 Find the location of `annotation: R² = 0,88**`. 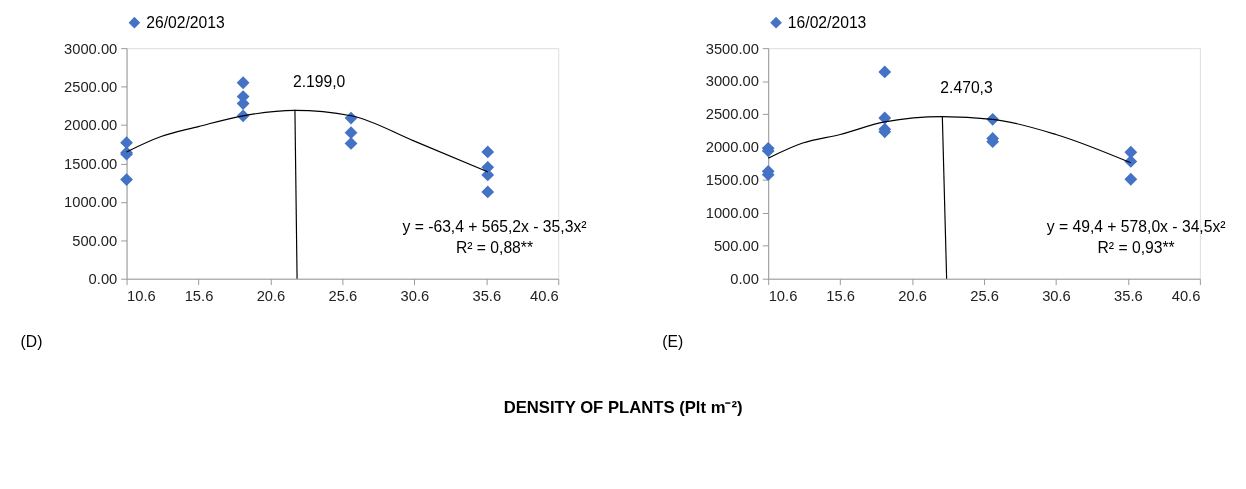

annotation: R² = 0,88** is located at coordinates (494, 248).